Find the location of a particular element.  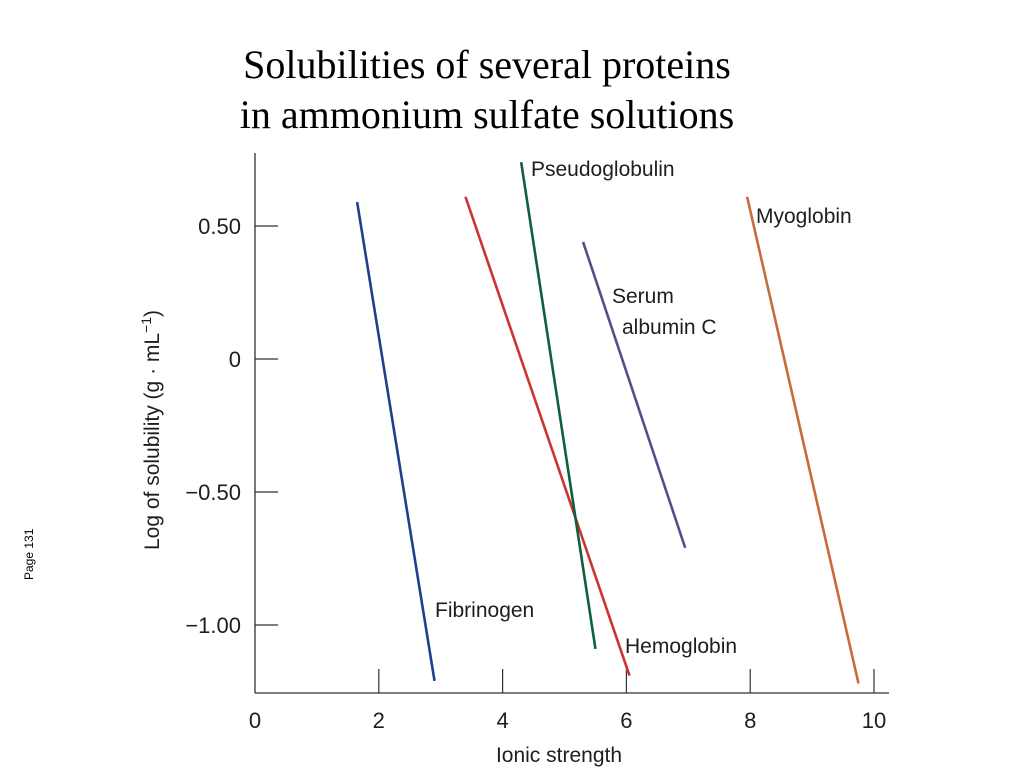

x-tick-label: 6 is located at coordinates (626, 720).